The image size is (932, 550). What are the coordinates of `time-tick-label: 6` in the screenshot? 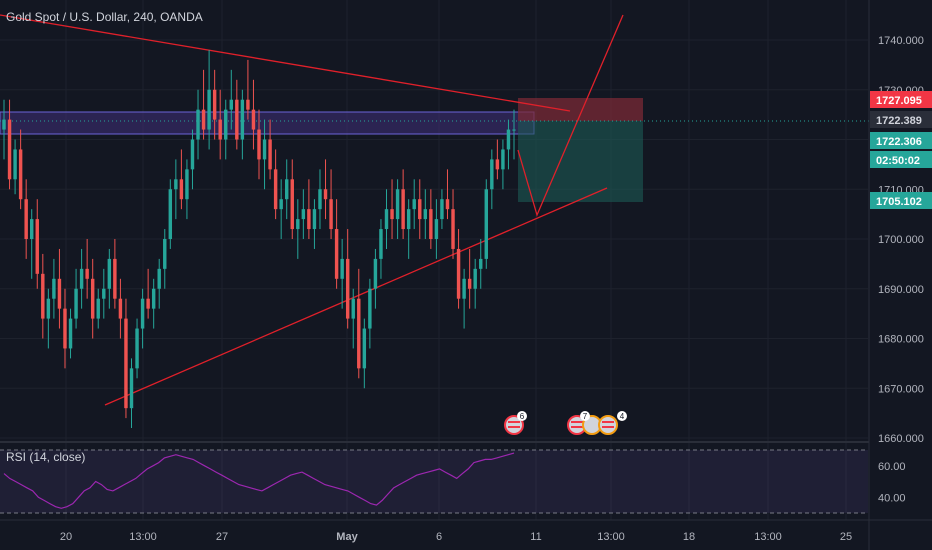 It's located at (439, 537).